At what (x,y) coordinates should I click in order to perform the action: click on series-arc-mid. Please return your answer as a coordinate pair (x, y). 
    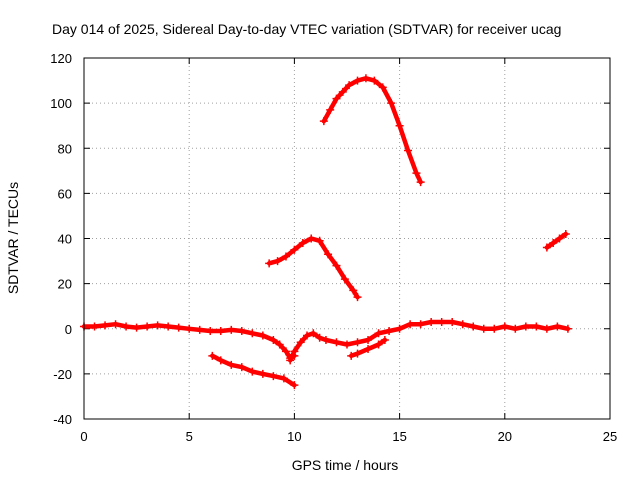
    Looking at the image, I should click on (313, 268).